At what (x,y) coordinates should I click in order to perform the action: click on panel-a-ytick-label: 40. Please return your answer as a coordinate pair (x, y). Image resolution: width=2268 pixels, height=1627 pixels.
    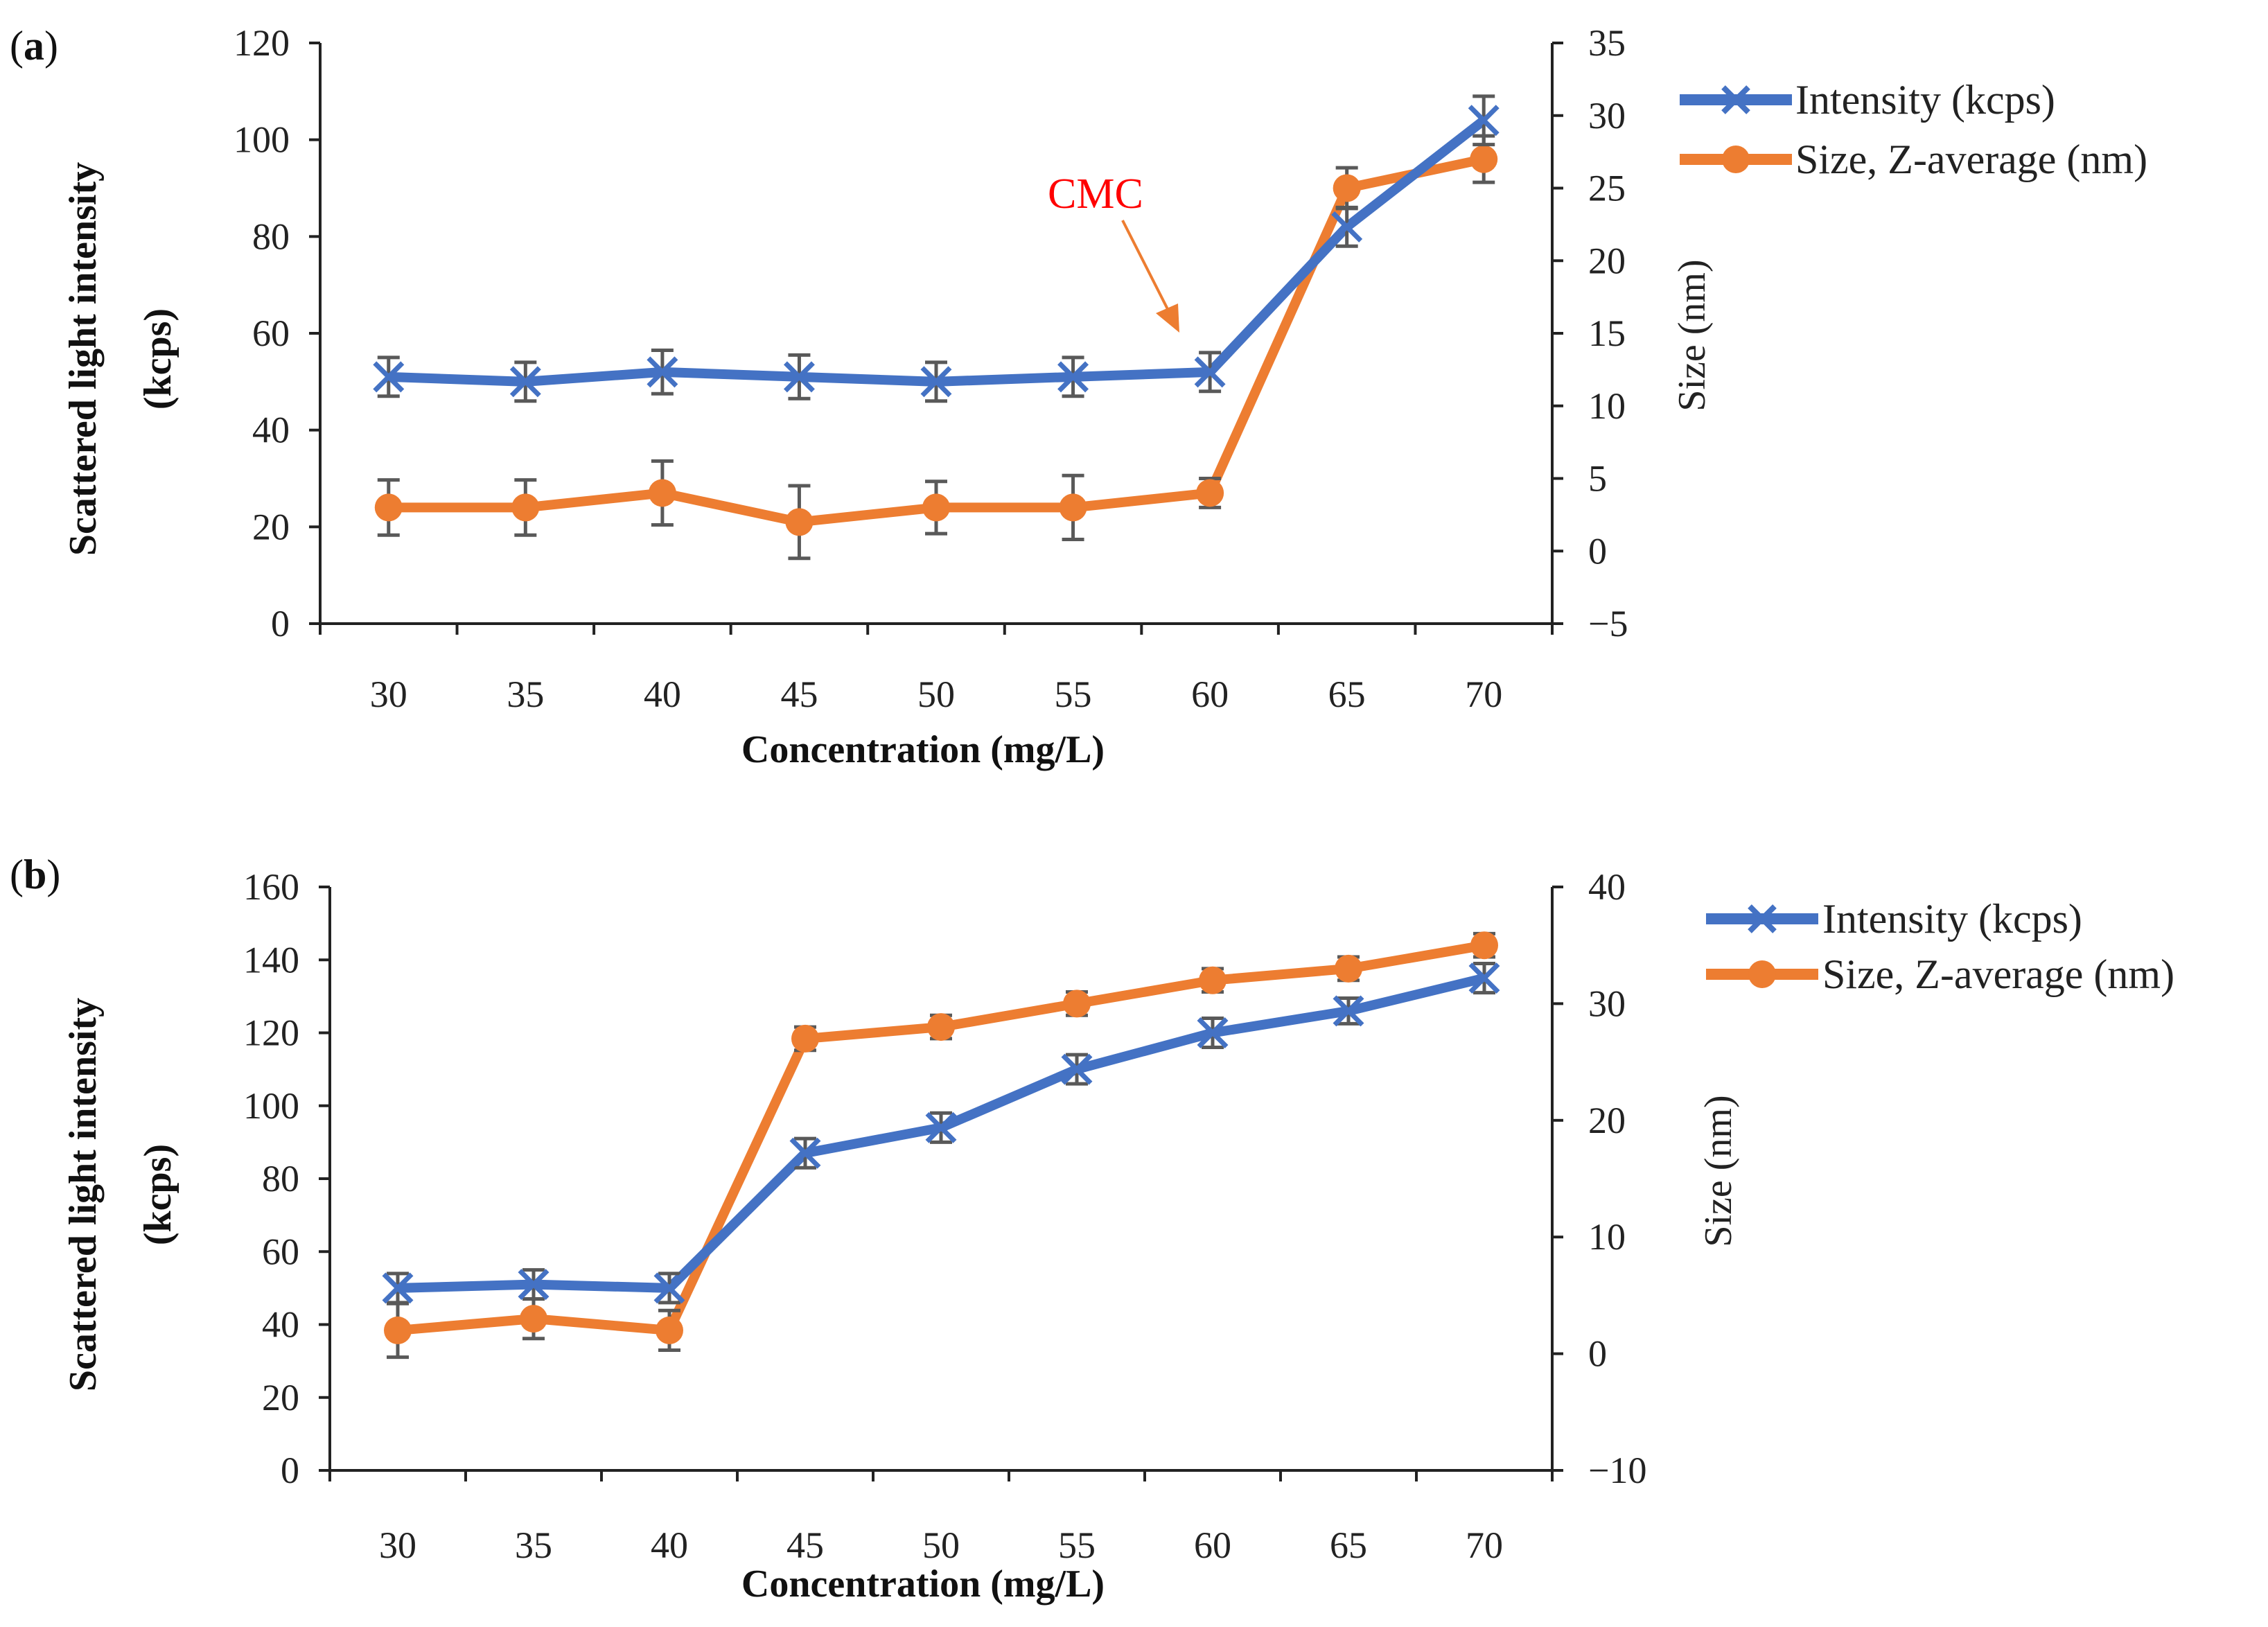
    Looking at the image, I should click on (271, 430).